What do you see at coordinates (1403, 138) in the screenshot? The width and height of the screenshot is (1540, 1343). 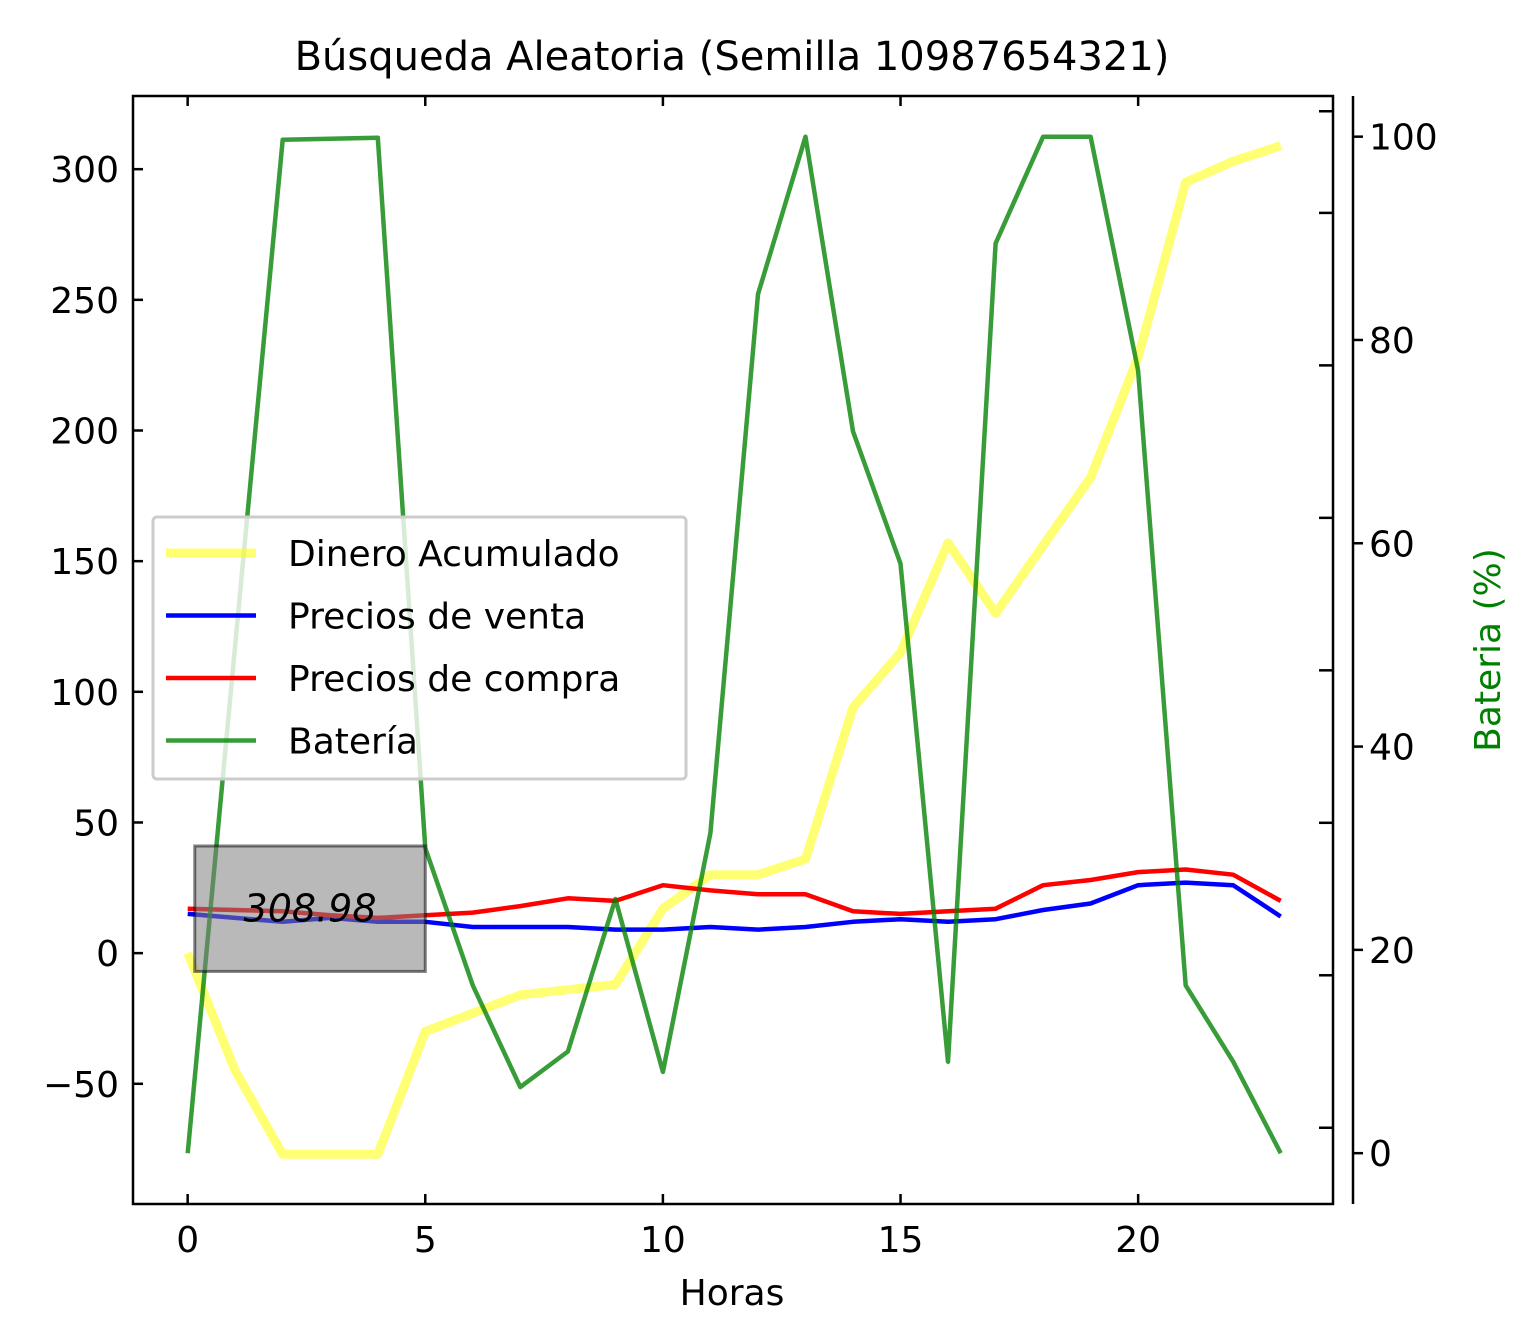 I see `y2-tick-label-5: 100` at bounding box center [1403, 138].